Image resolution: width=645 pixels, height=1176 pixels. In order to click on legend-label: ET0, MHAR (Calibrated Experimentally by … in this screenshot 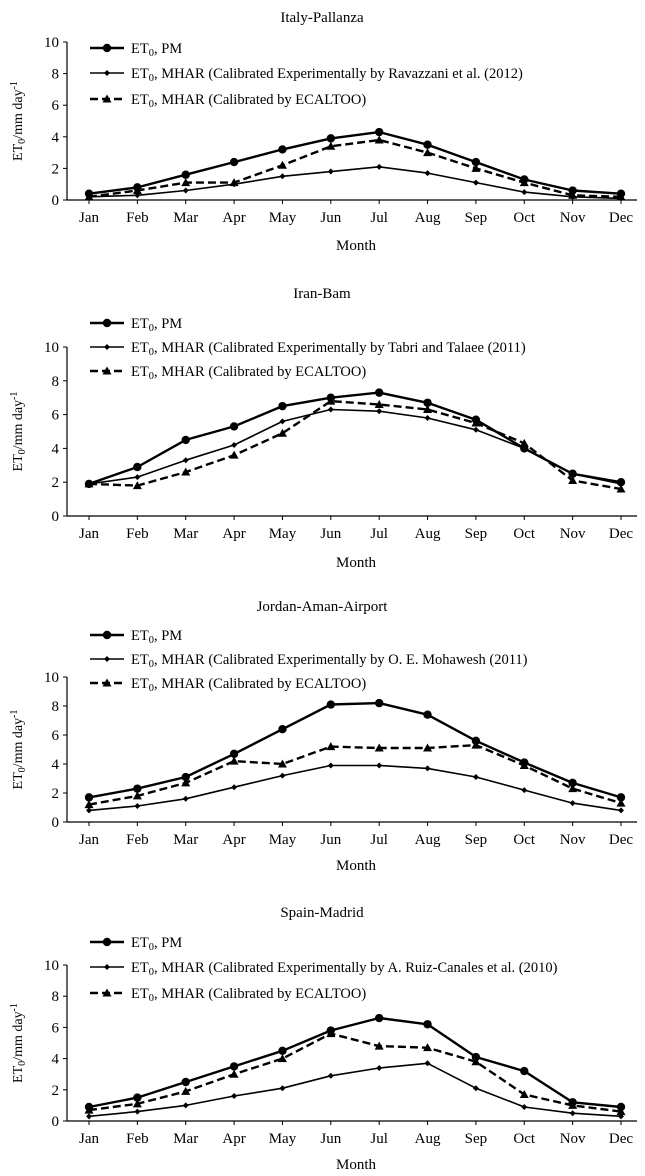, I will do `click(329, 661)`.